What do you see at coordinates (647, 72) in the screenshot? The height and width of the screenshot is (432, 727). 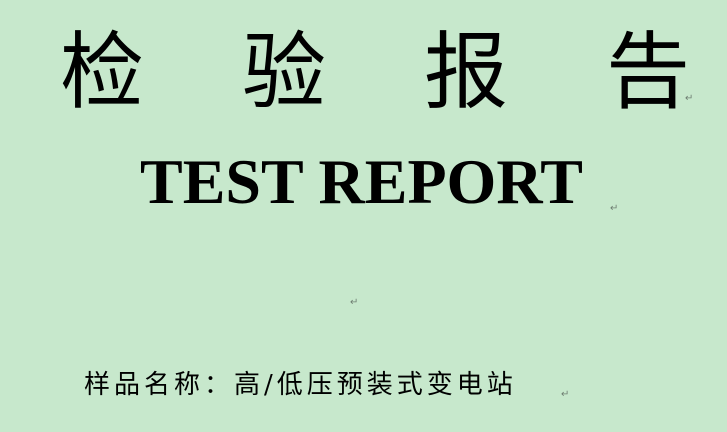 I see `title-char-4: 告` at bounding box center [647, 72].